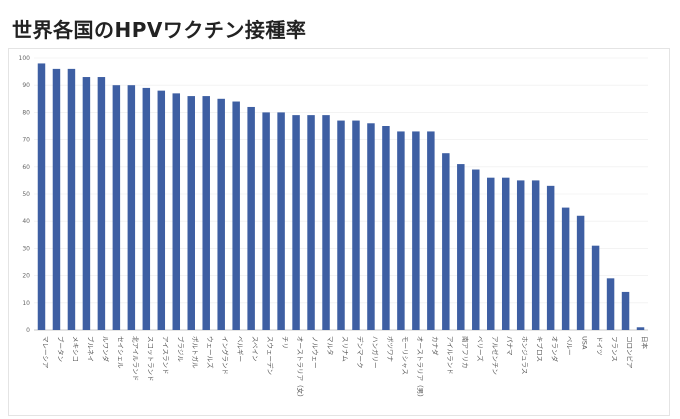  What do you see at coordinates (270, 355) in the screenshot?
I see `x-tick-label: スウェーデン` at bounding box center [270, 355].